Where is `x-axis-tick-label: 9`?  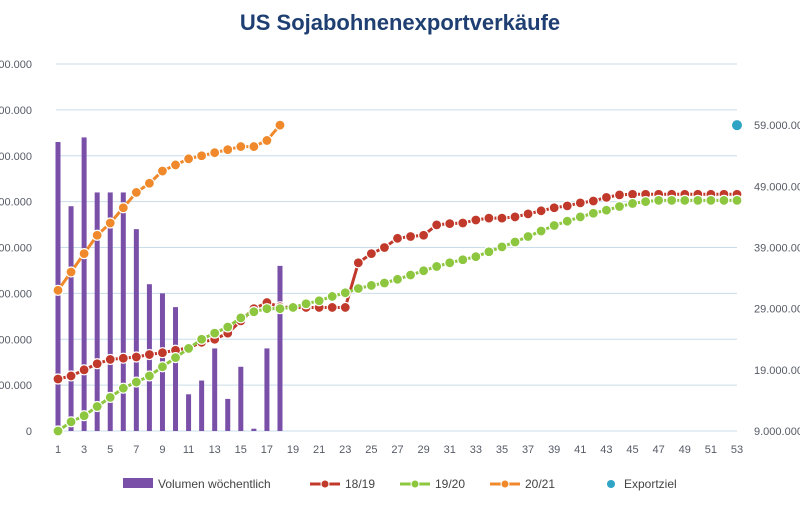 x-axis-tick-label: 9 is located at coordinates (162, 450).